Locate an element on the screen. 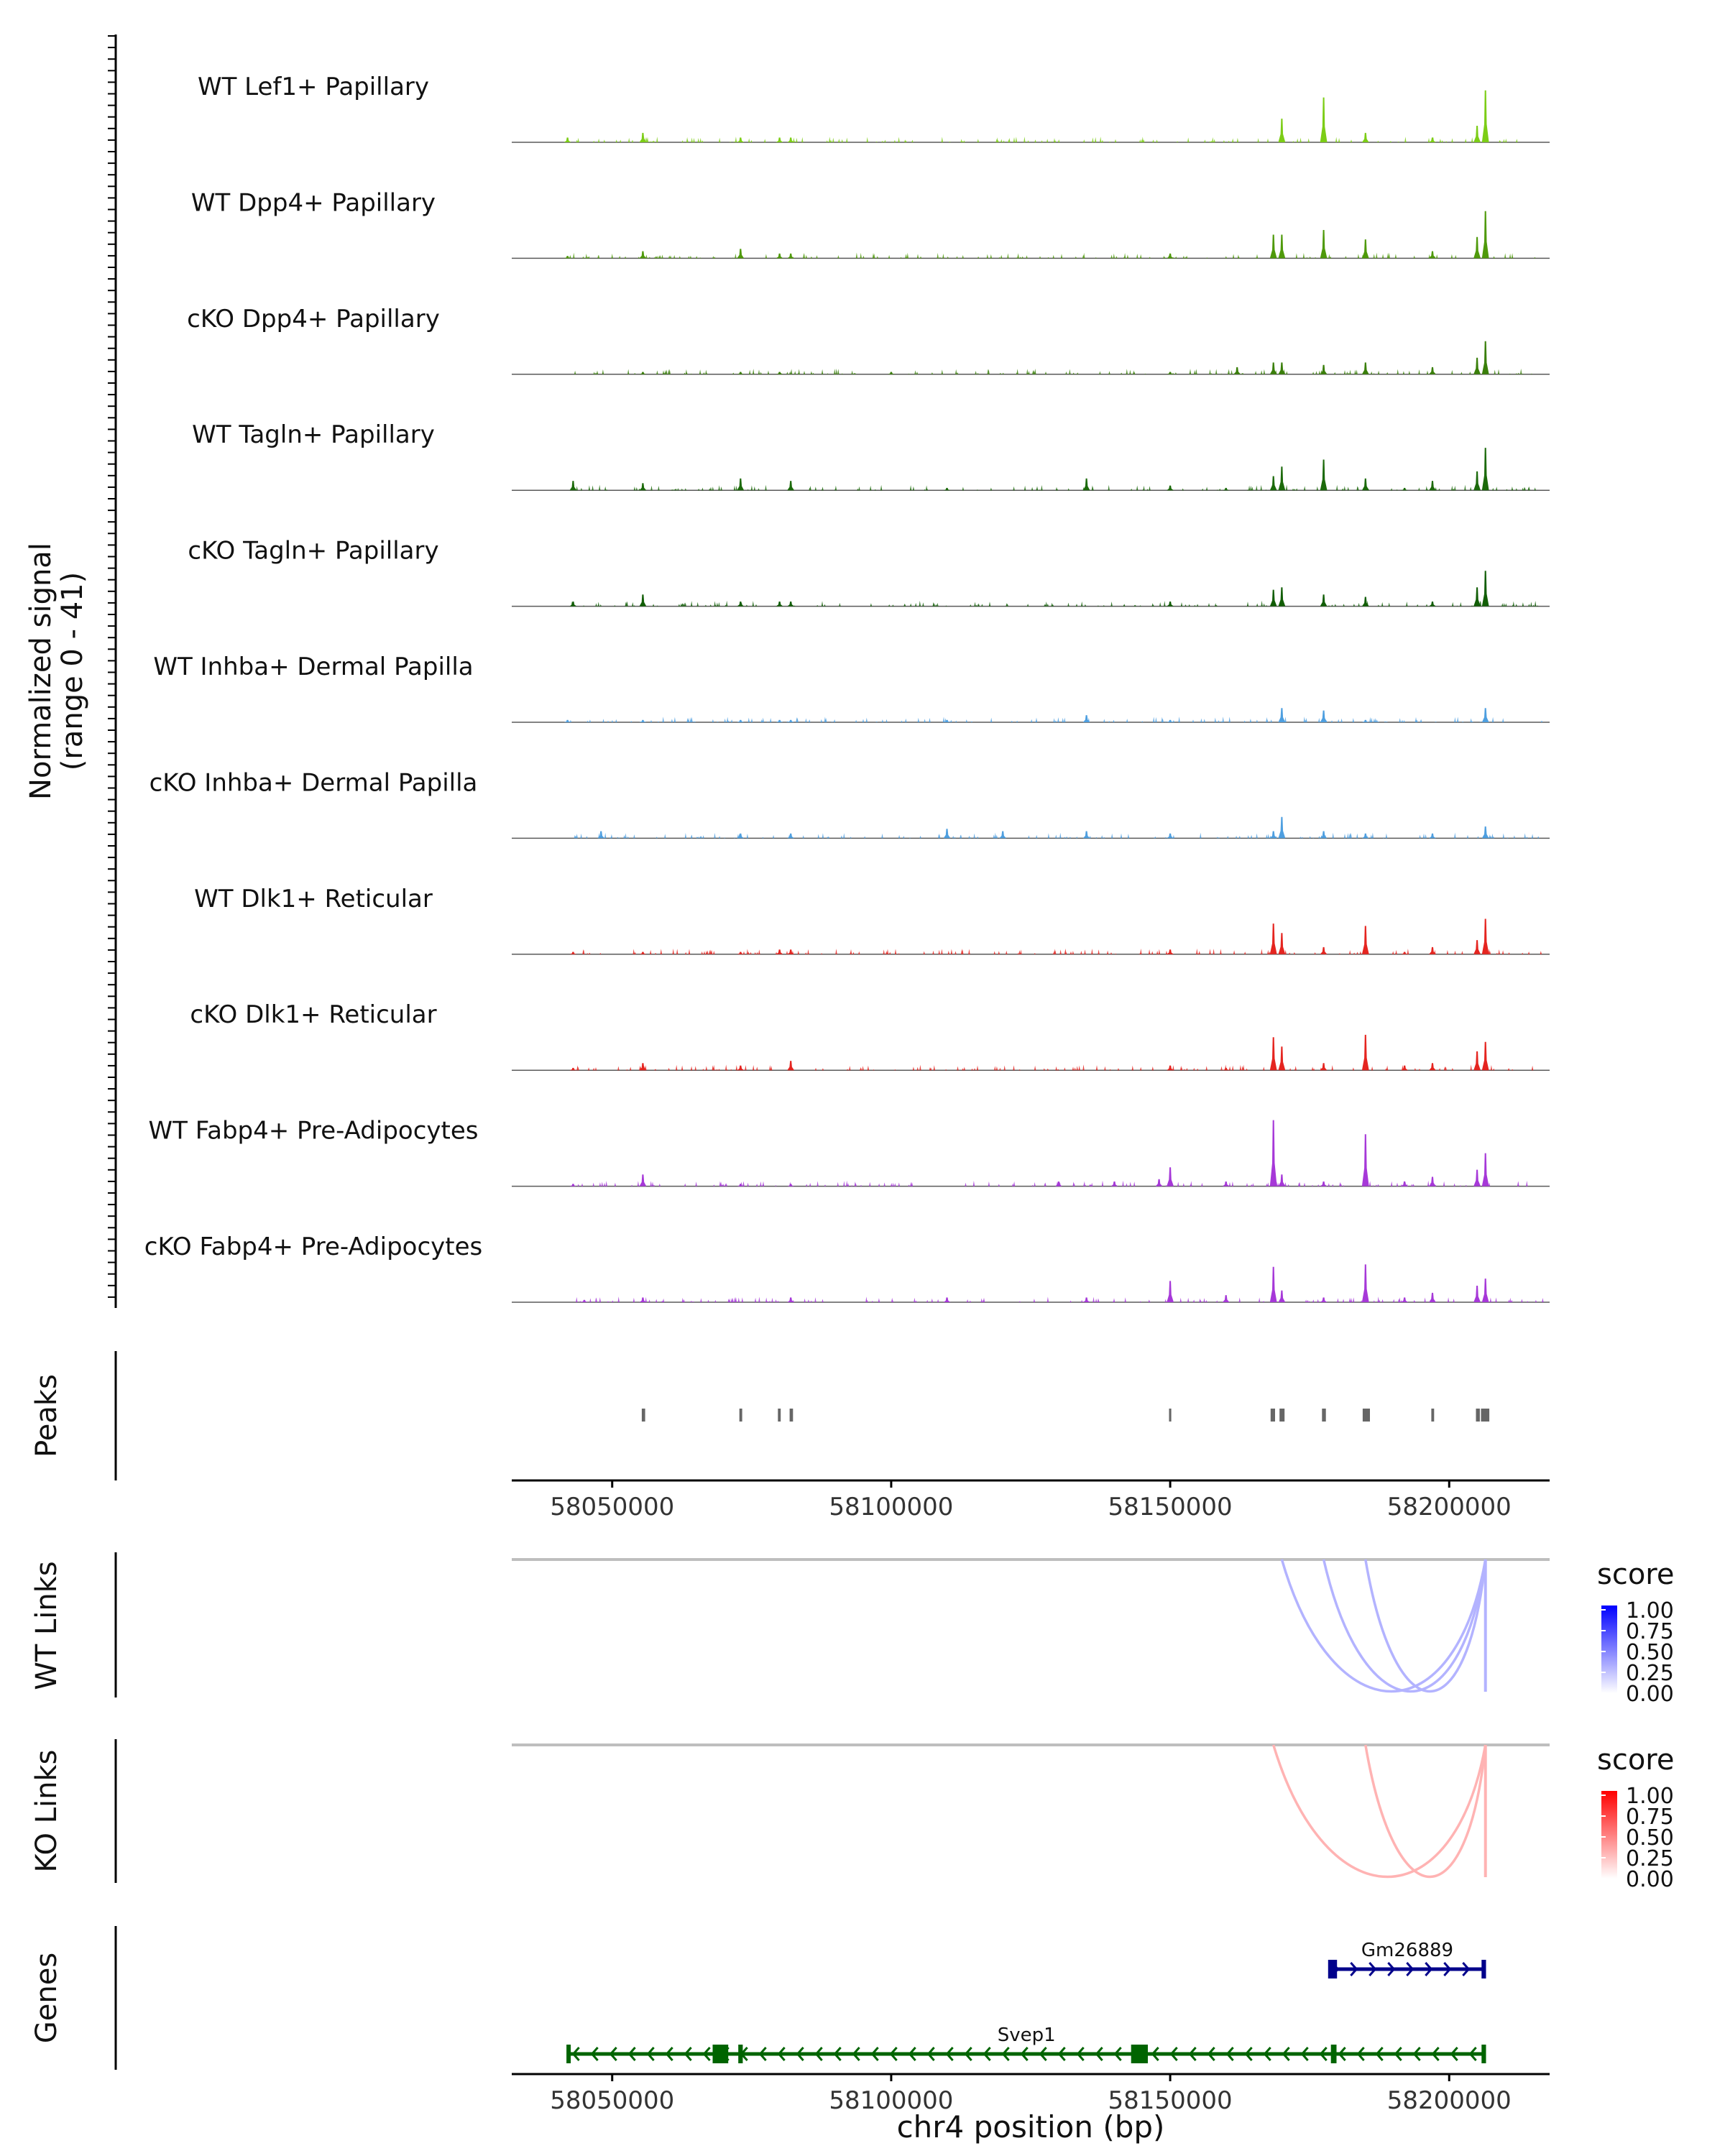  gene-models: Gm26889 Svep1 is located at coordinates (1026, 2002).